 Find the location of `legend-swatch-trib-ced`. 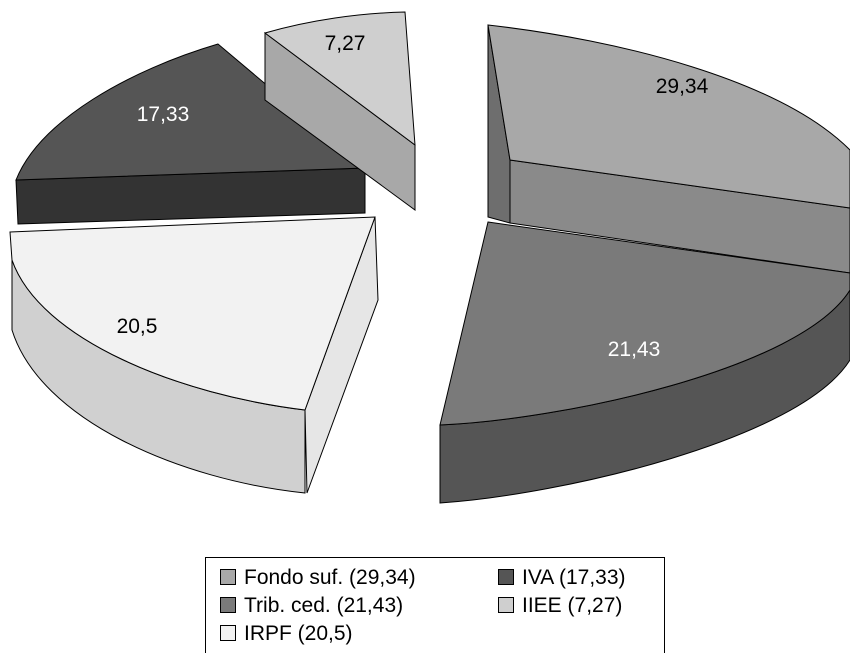

legend-swatch-trib-ced is located at coordinates (228, 605).